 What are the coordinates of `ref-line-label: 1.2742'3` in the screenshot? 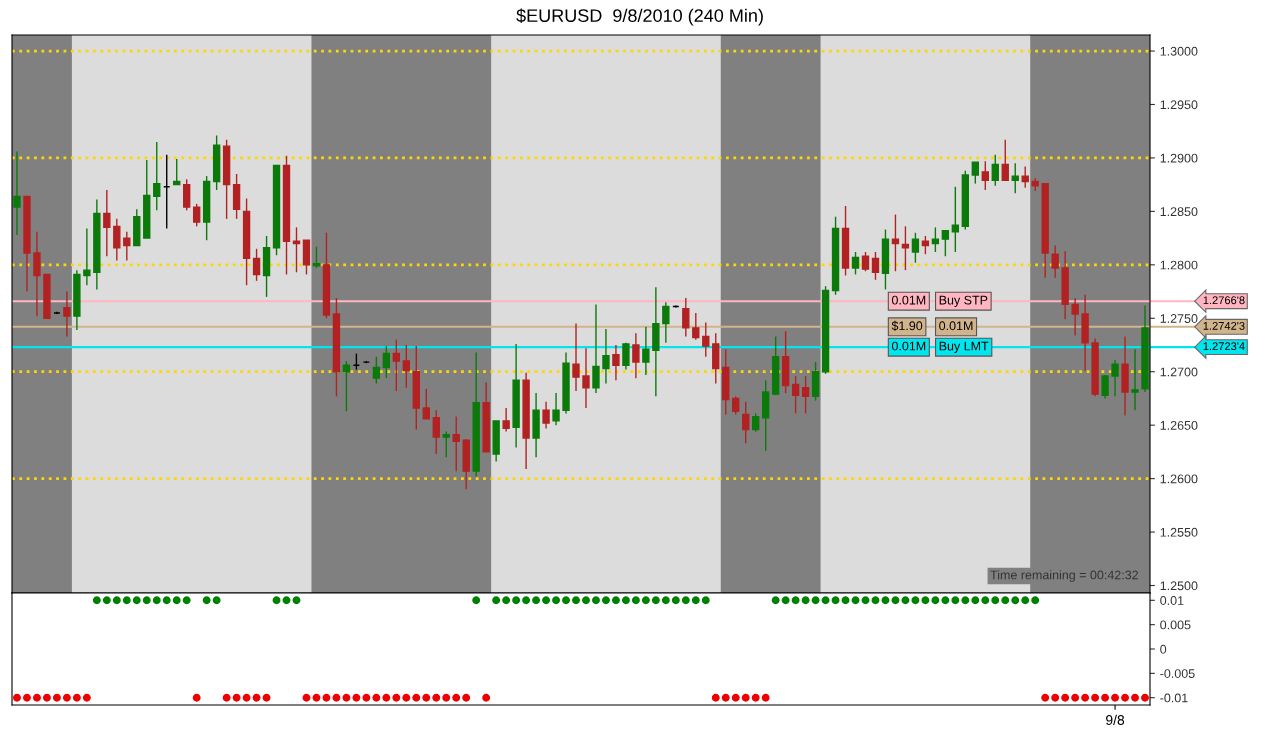 It's located at (1224, 325).